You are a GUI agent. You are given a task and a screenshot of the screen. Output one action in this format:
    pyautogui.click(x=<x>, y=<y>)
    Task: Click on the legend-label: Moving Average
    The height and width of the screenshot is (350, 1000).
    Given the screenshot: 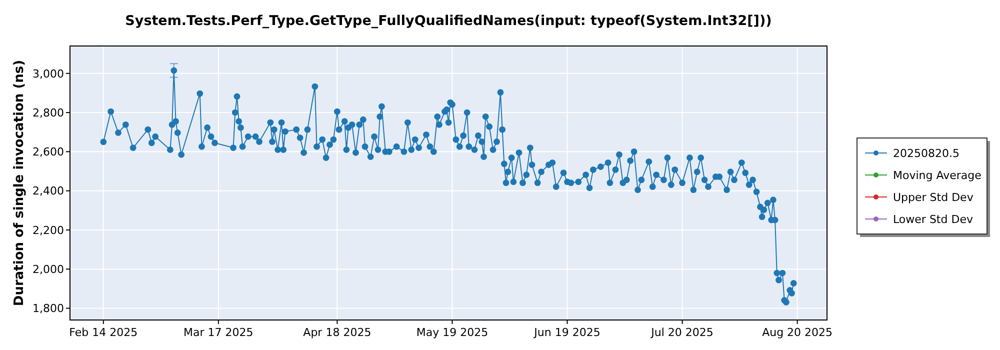 What is the action you would take?
    pyautogui.click(x=937, y=175)
    